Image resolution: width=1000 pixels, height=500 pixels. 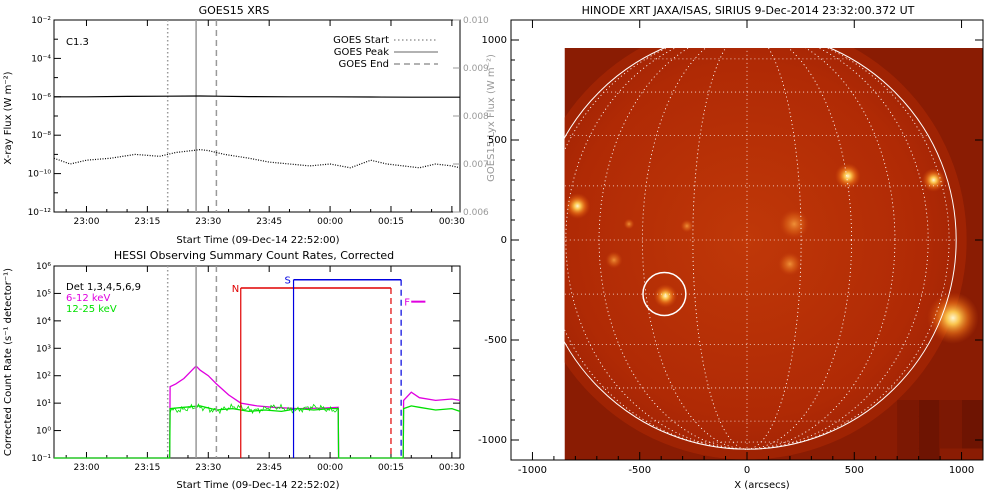 I want to click on goes-y-tick-label: 10⁻⁴, so click(x=41, y=59).